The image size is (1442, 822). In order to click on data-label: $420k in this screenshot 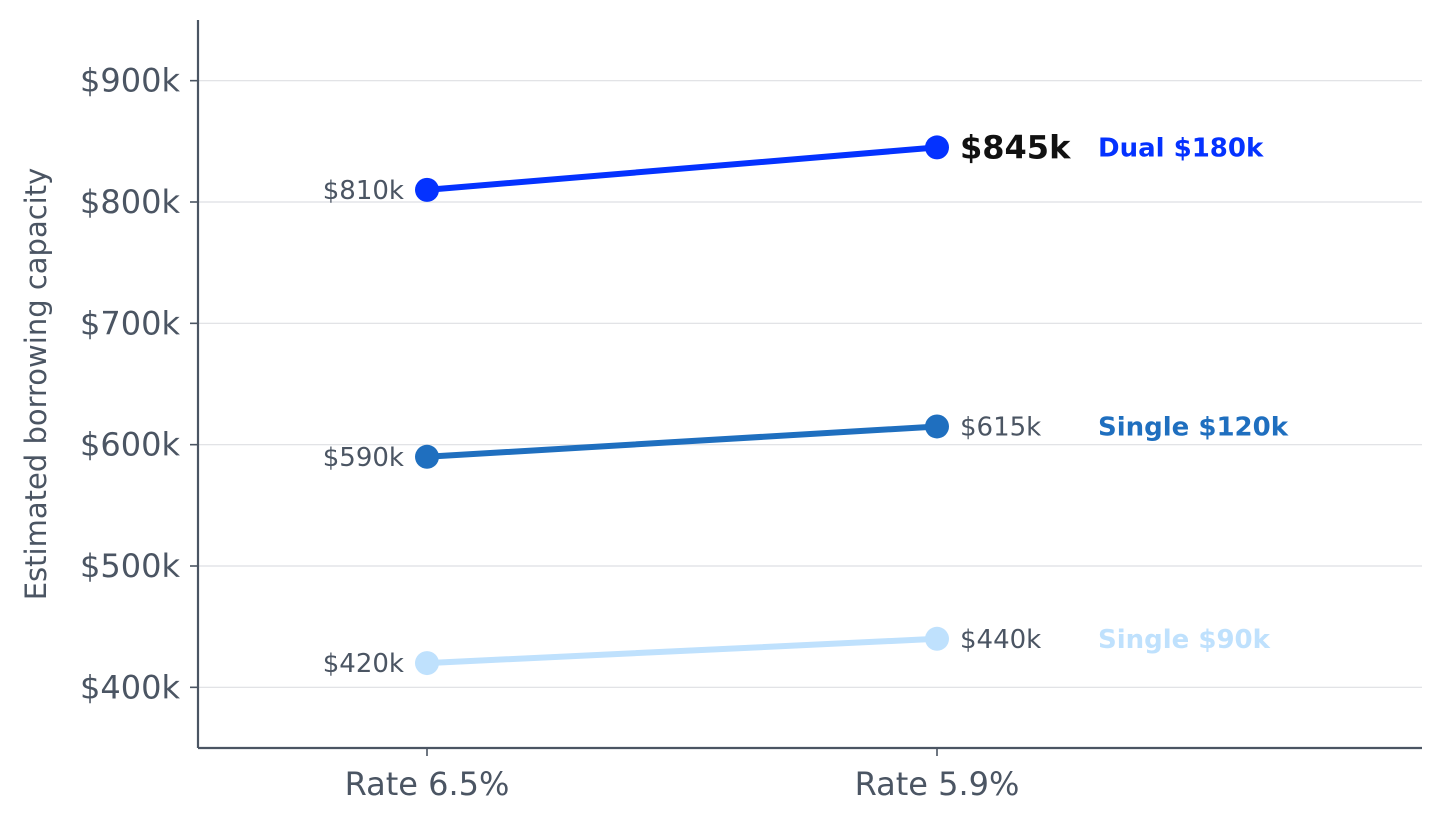, I will do `click(363, 664)`.